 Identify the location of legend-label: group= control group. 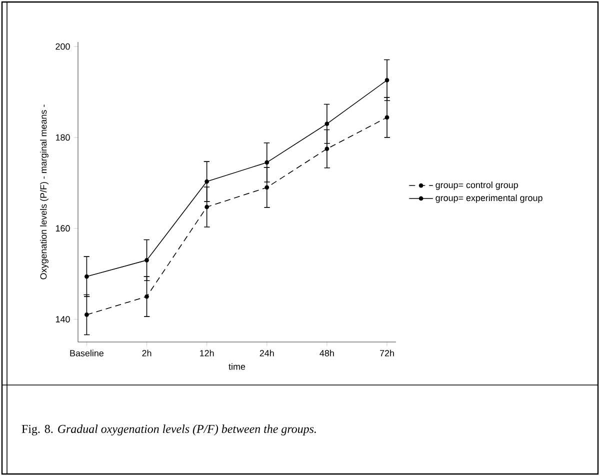
(477, 186).